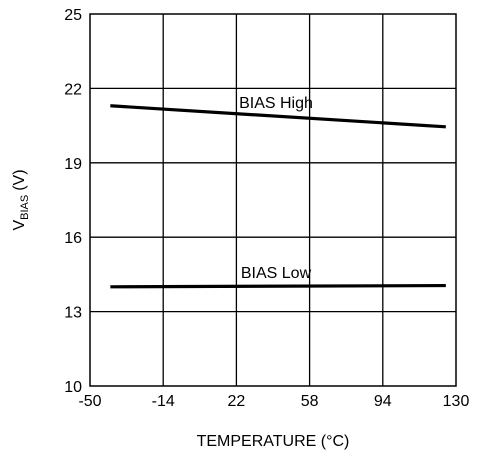 This screenshot has height=459, width=481. What do you see at coordinates (276, 103) in the screenshot?
I see `series-label-bias-high: BIAS High` at bounding box center [276, 103].